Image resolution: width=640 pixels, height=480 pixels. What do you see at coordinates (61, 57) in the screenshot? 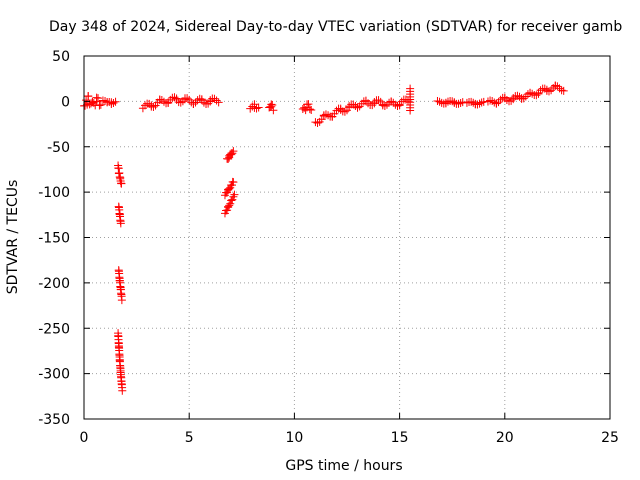
I see `y-tick-label: 50` at bounding box center [61, 57].